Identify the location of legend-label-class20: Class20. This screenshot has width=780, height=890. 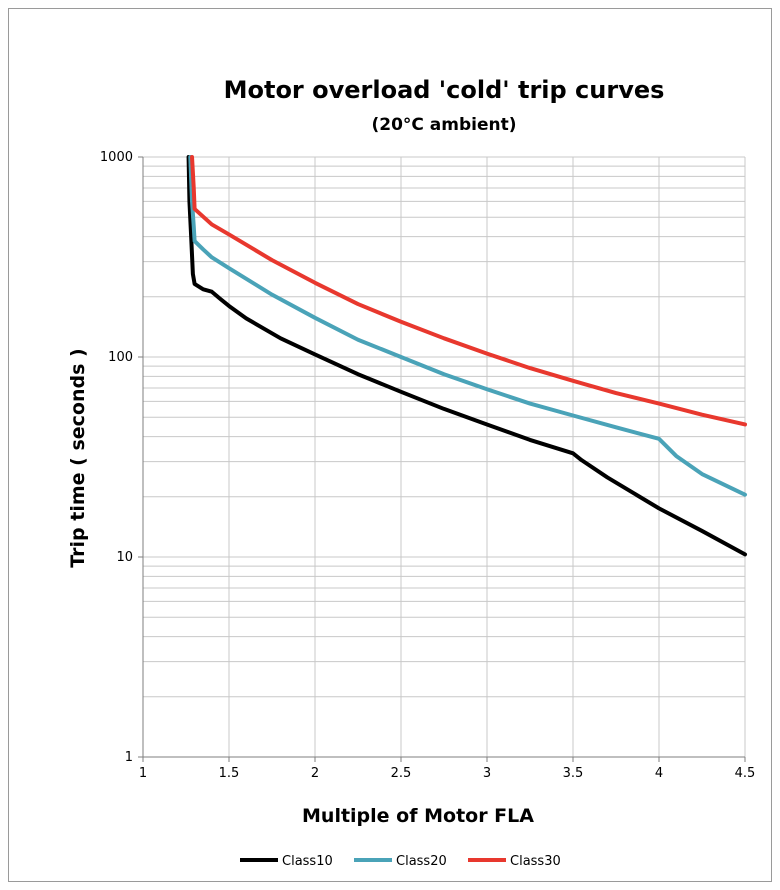
(421, 861).